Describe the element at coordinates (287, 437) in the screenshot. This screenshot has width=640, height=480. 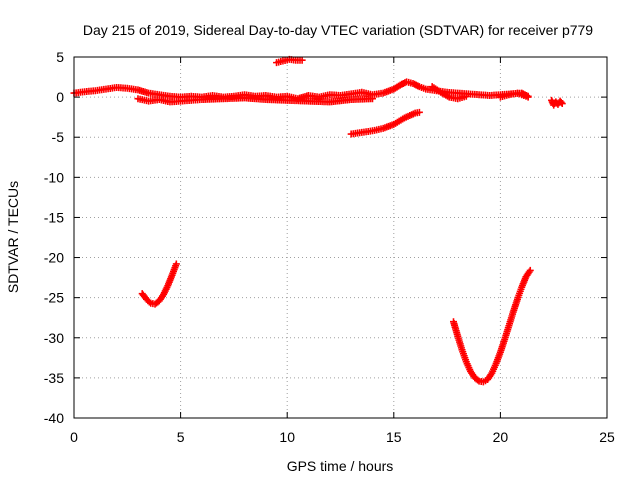
I see `x-tick-label: 10` at that location.